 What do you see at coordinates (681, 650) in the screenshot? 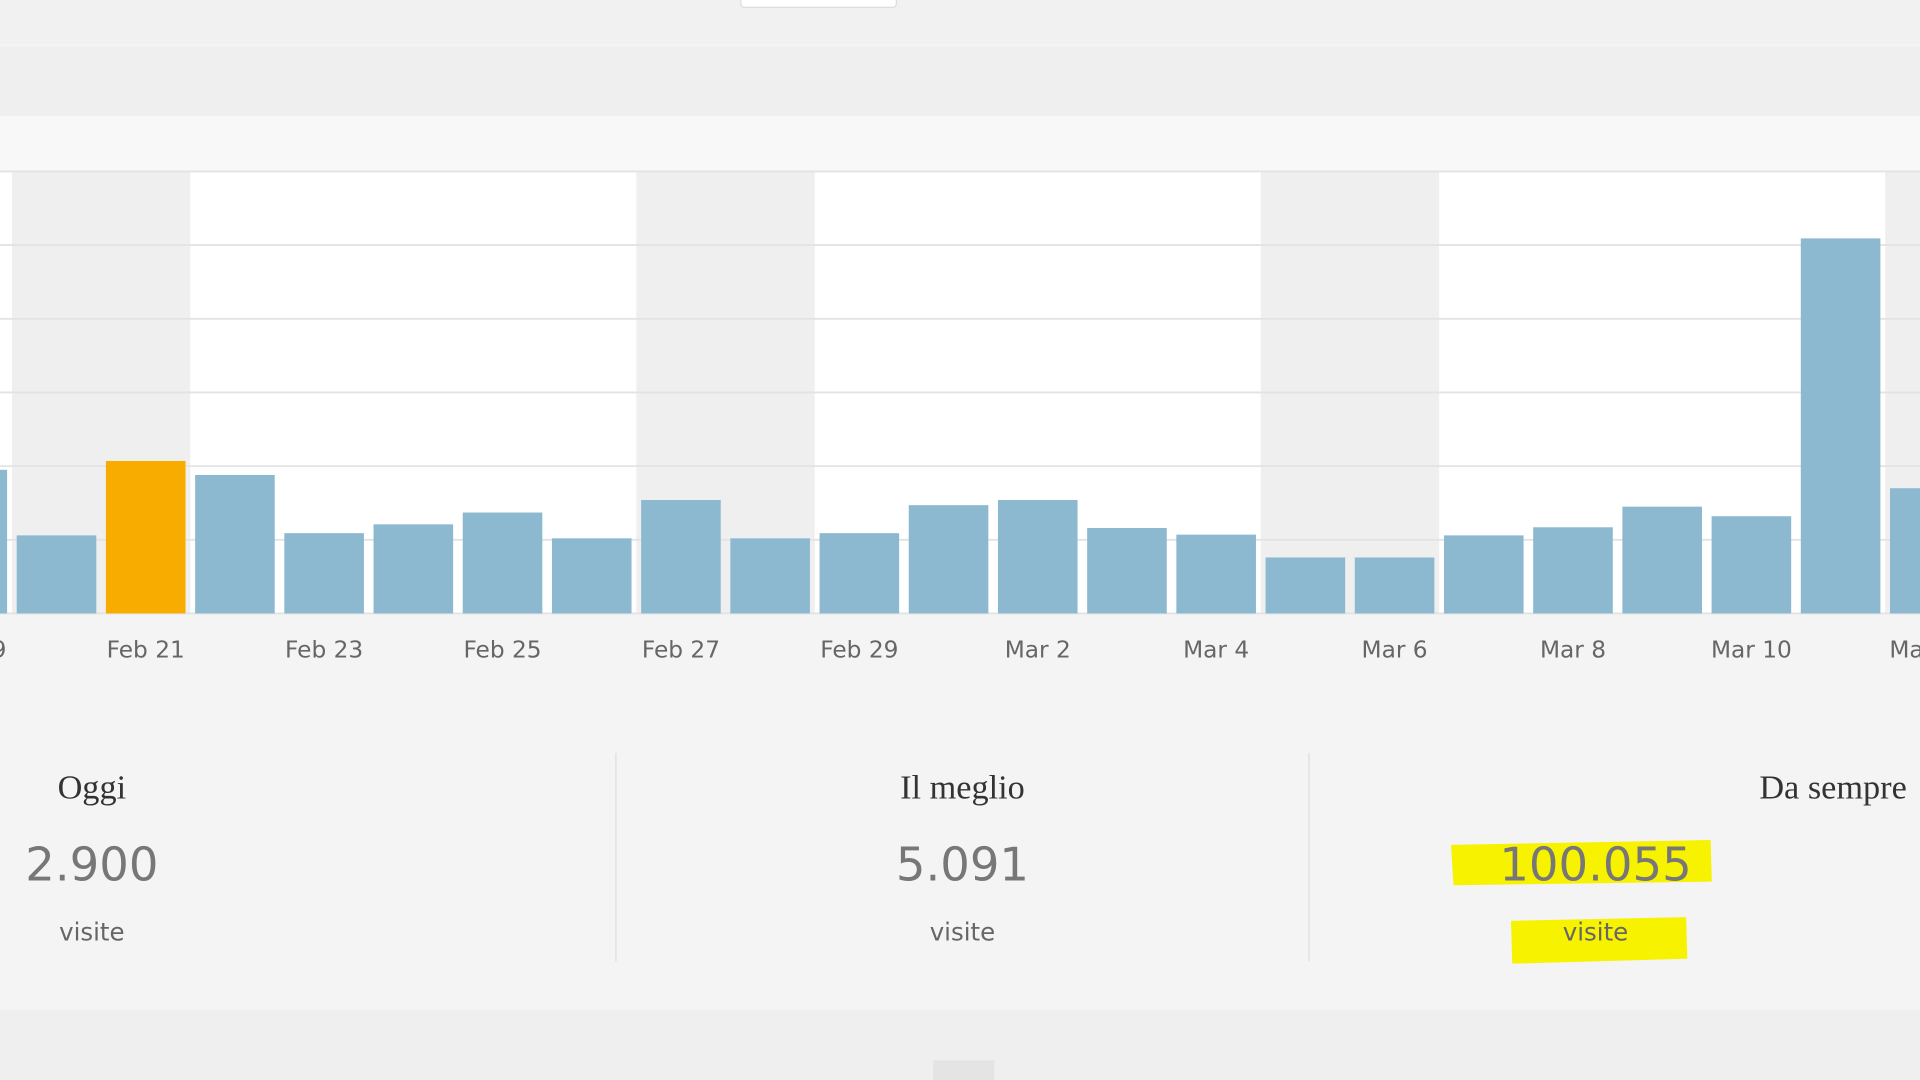
I see `x-tick-label: Feb 27` at bounding box center [681, 650].